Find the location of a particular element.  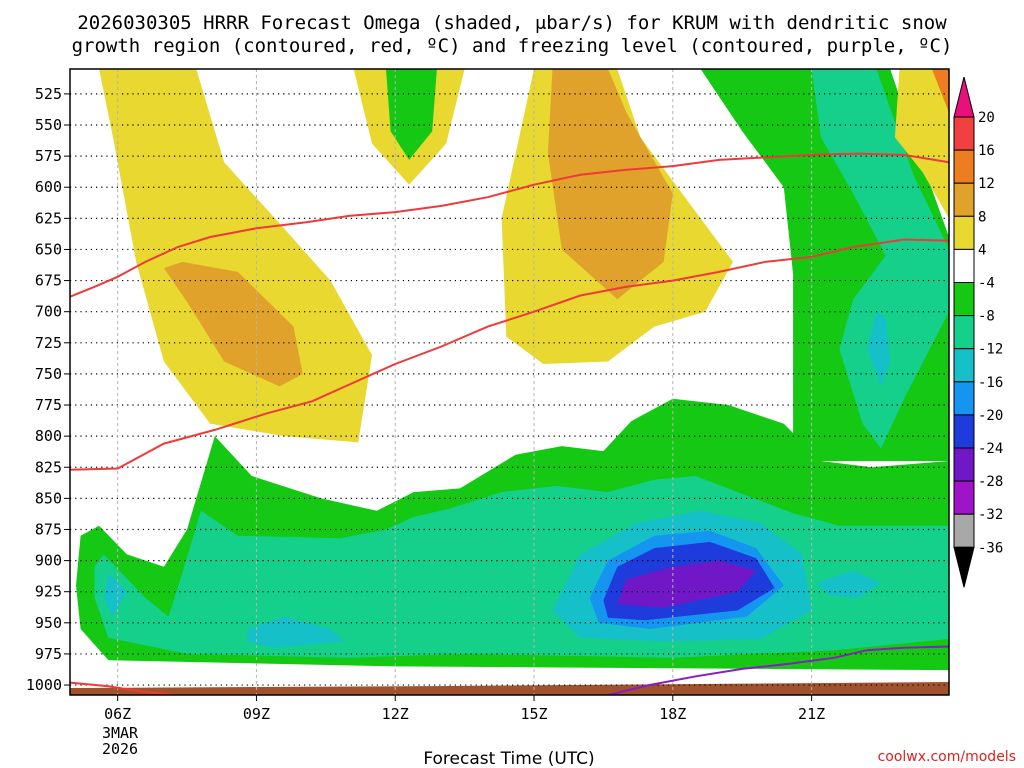

colorbar-swatch--8-to--12 is located at coordinates (964, 332).